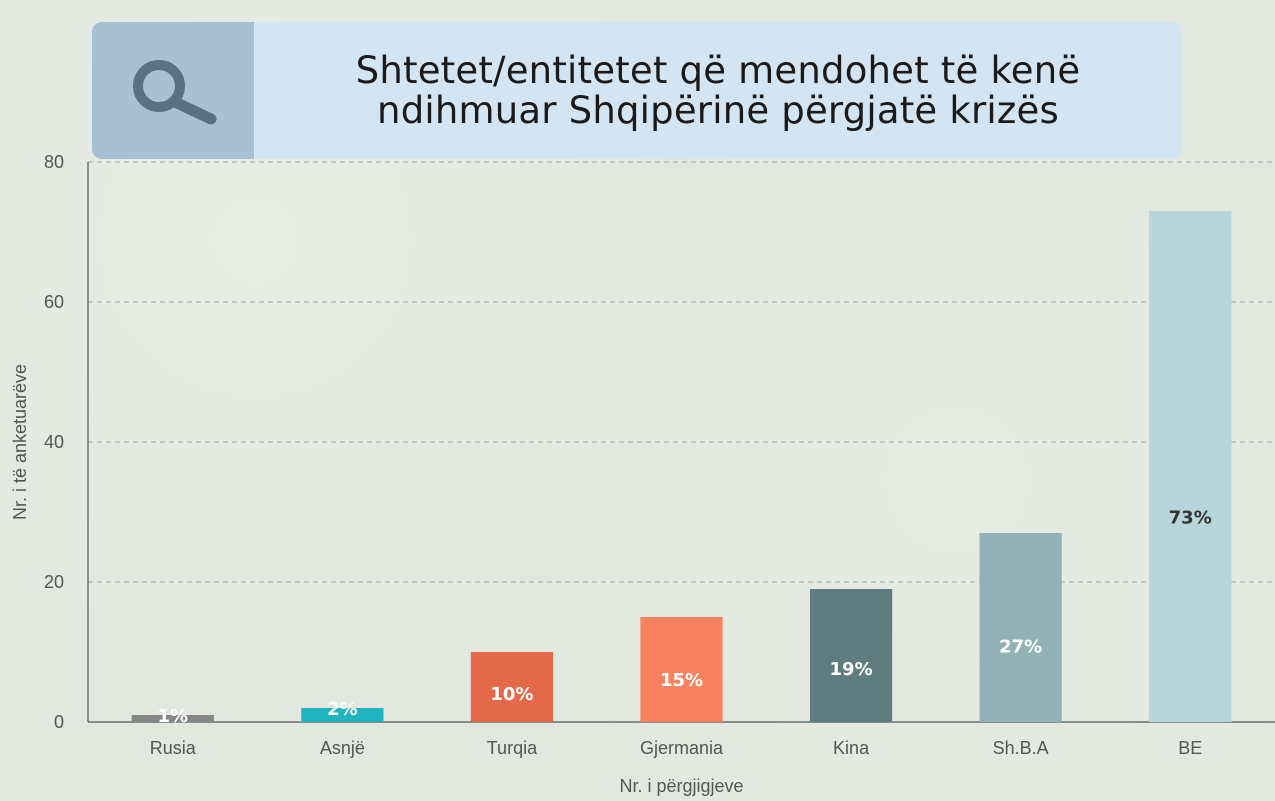  Describe the element at coordinates (1190, 748) in the screenshot. I see `x-tick-label: BE` at that location.